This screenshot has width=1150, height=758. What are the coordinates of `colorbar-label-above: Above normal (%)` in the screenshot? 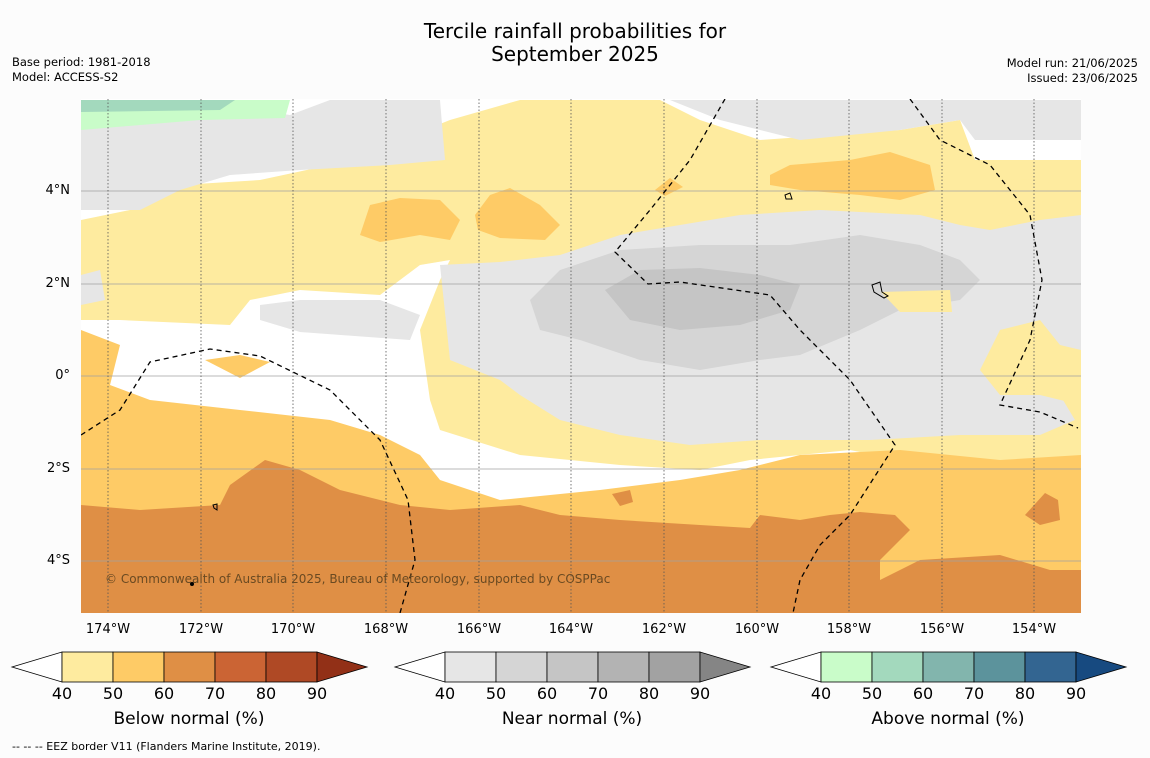 It's located at (948, 719).